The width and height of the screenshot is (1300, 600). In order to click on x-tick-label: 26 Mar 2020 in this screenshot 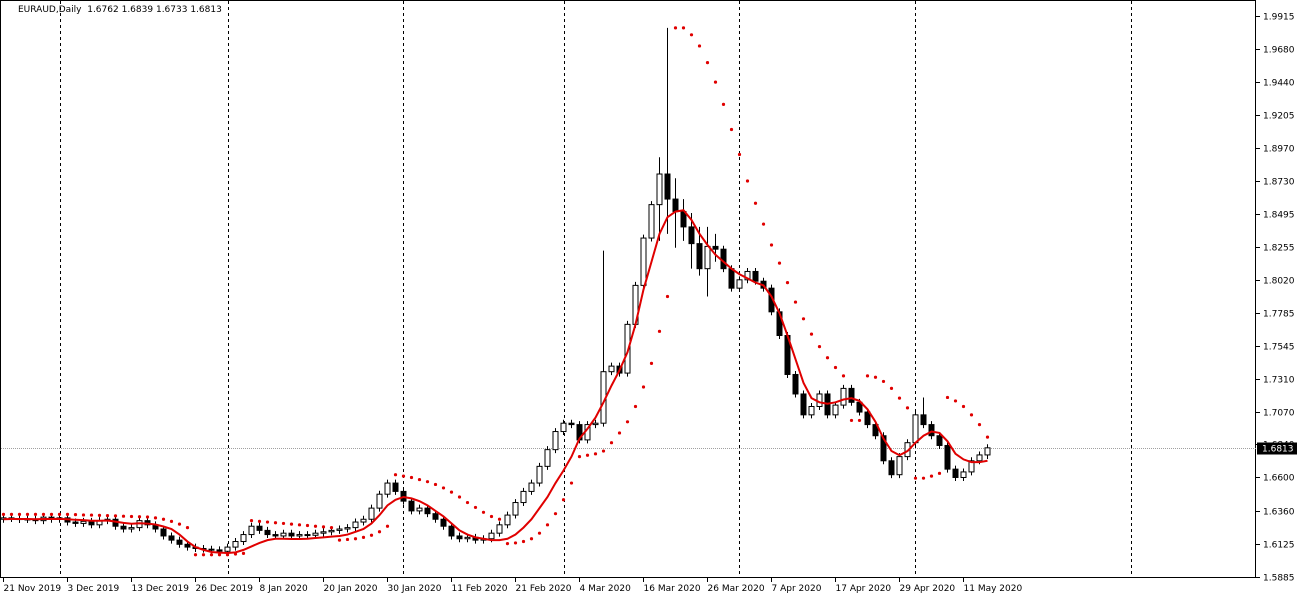, I will do `click(736, 589)`.